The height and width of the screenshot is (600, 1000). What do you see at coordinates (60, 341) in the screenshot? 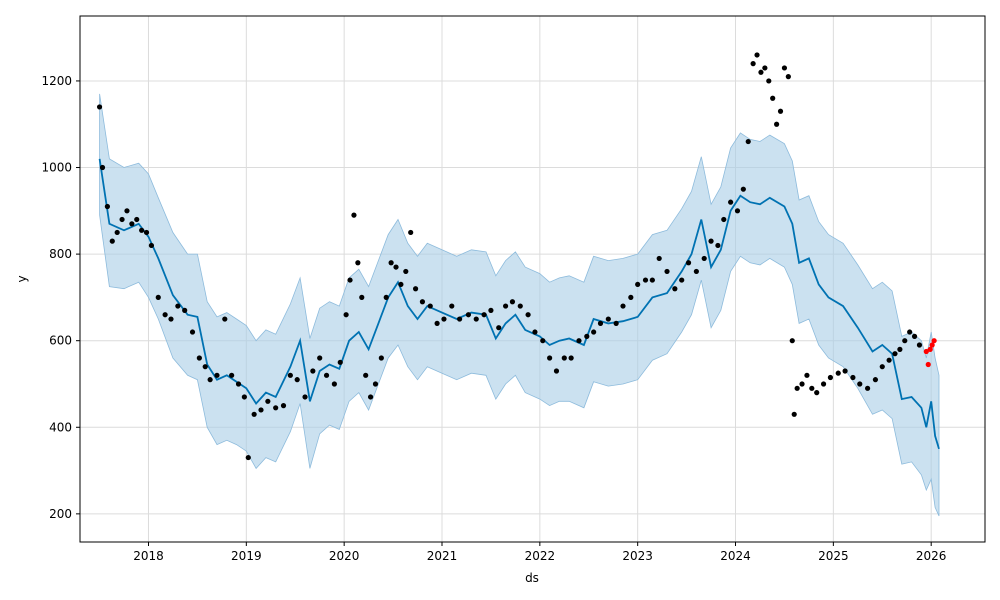
I see `y-tick-label: 600` at bounding box center [60, 341].